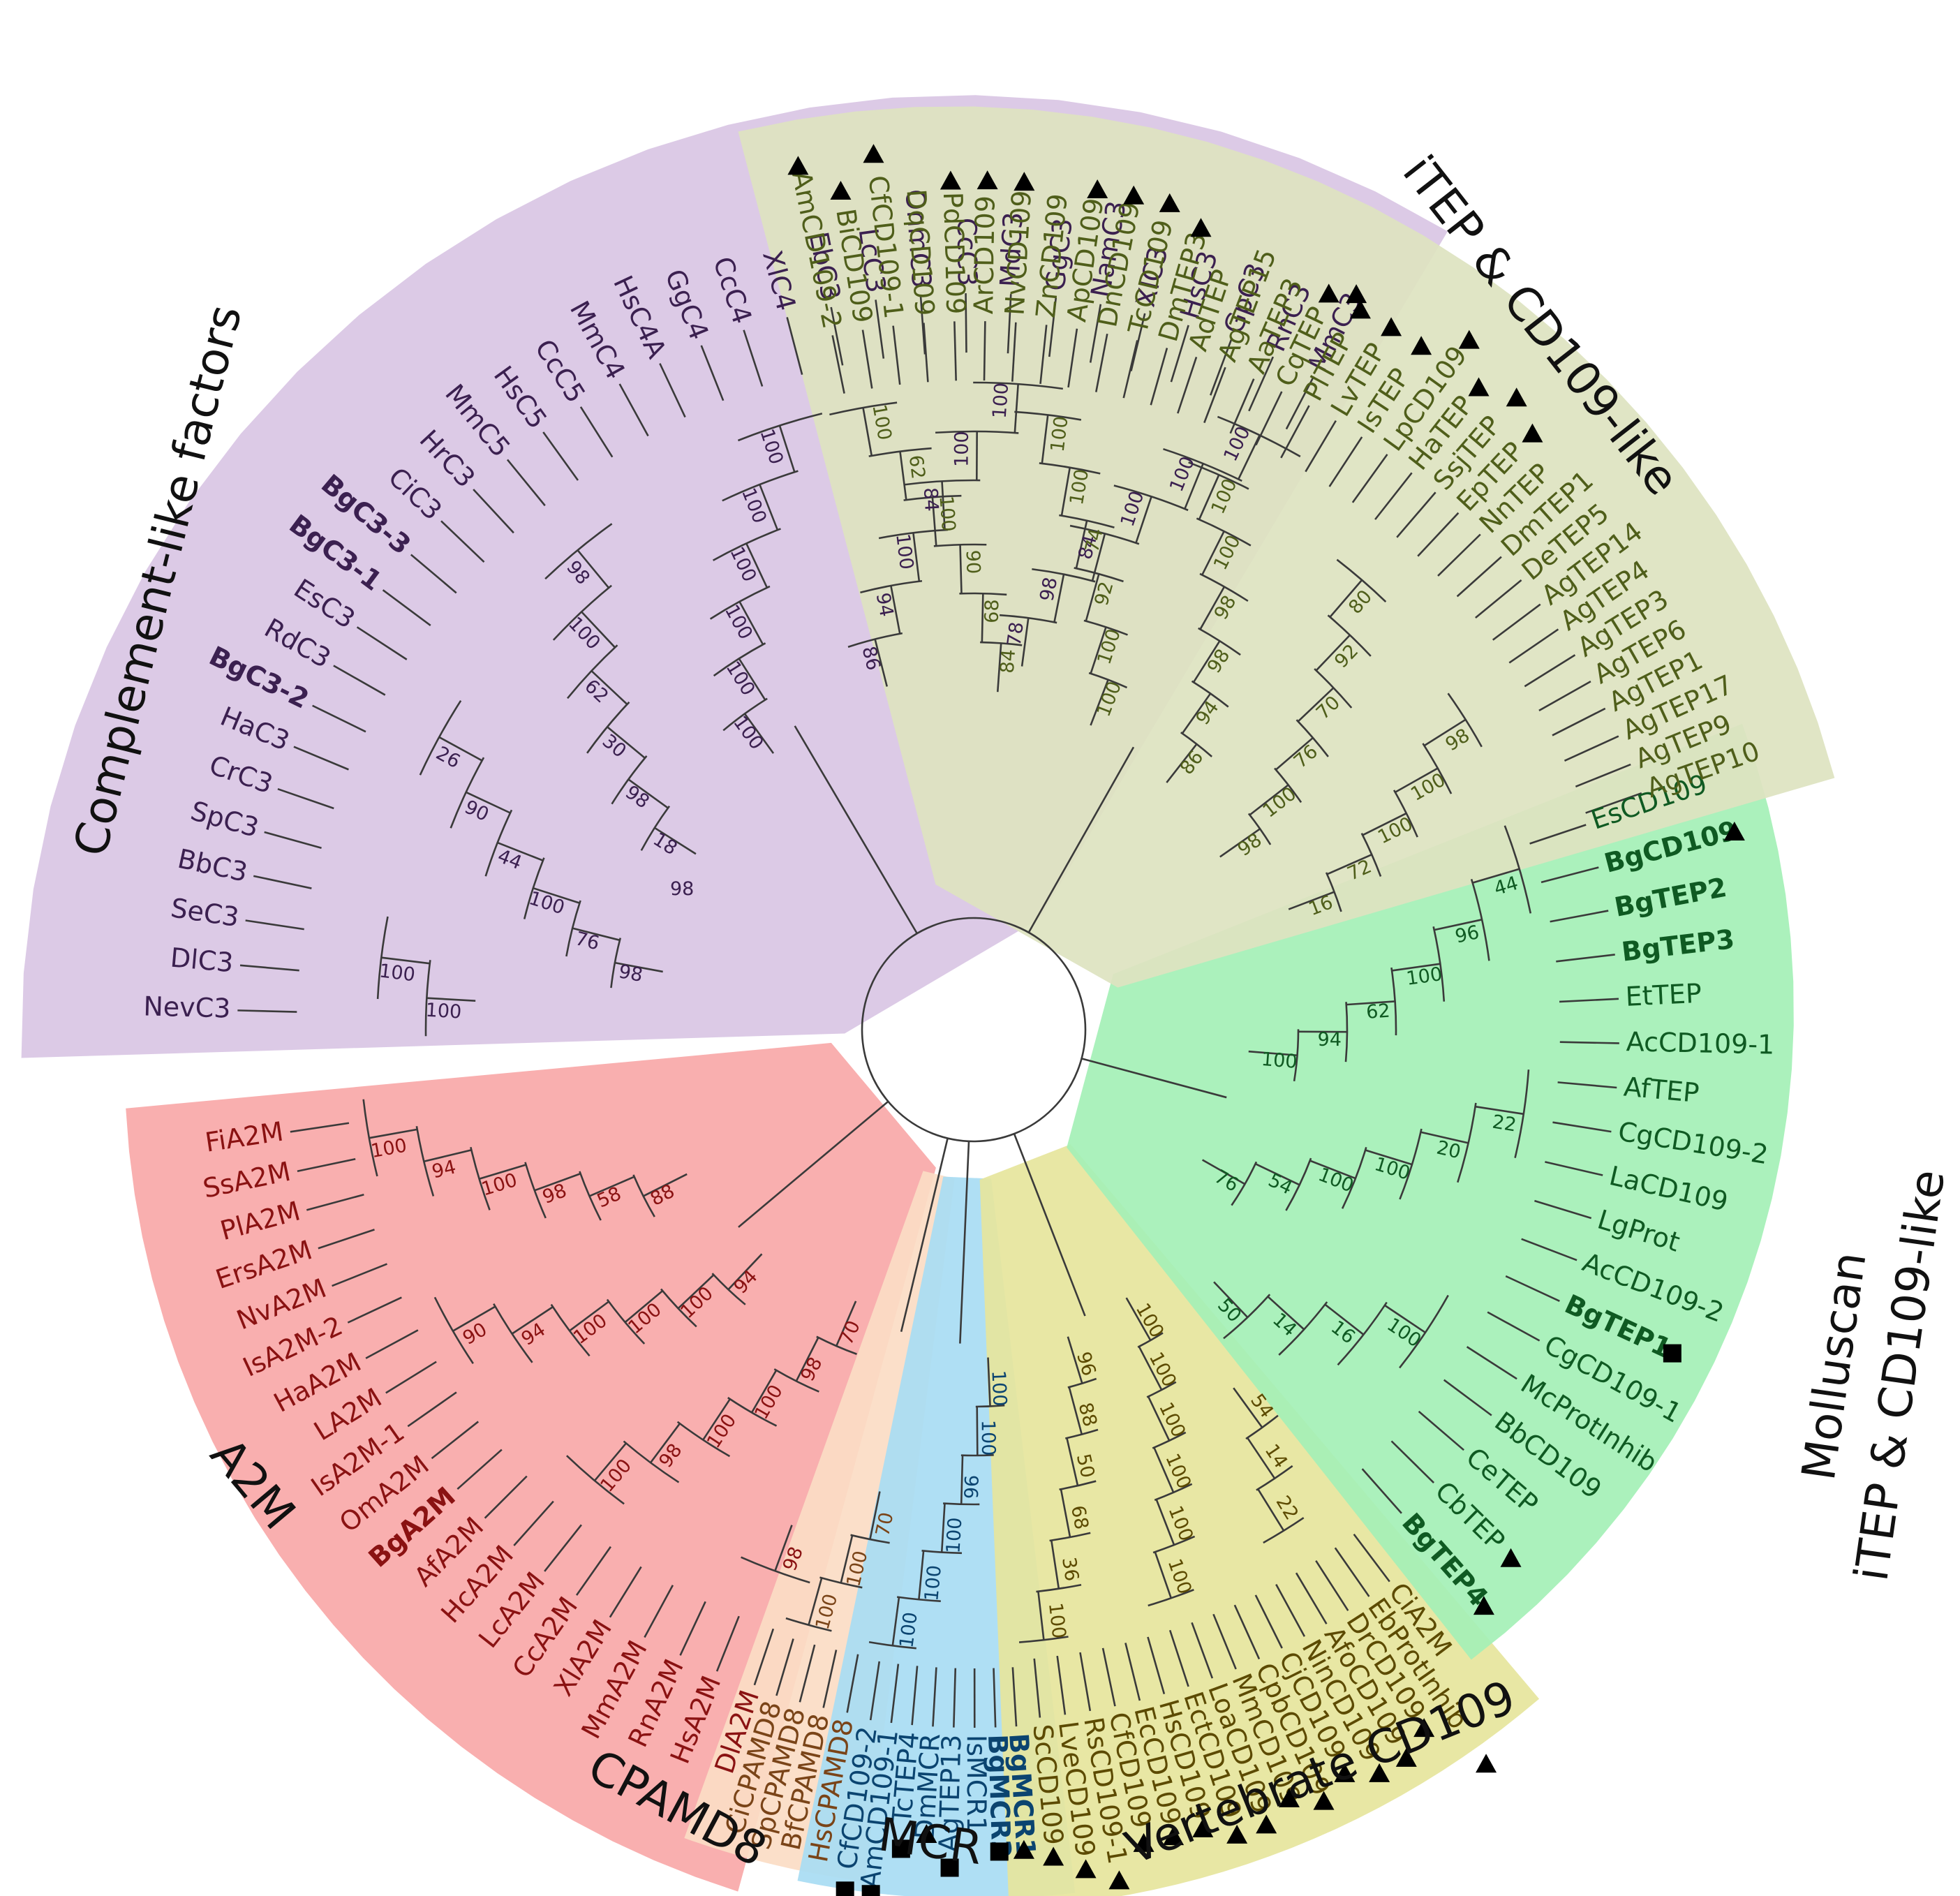 Image resolution: width=1960 pixels, height=1896 pixels. What do you see at coordinates (1505, 1123) in the screenshot?
I see `bootstrap-value: 22` at bounding box center [1505, 1123].